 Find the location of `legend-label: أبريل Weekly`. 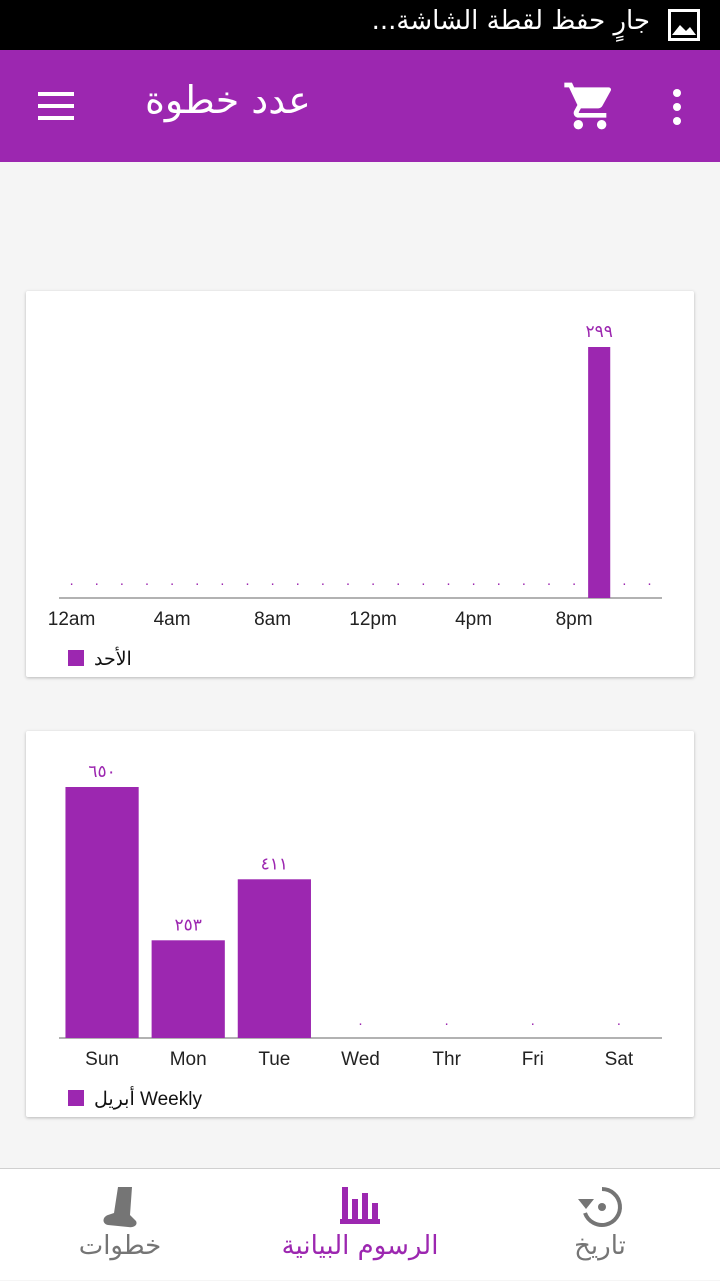

legend-label: أبريل Weekly is located at coordinates (148, 1097).